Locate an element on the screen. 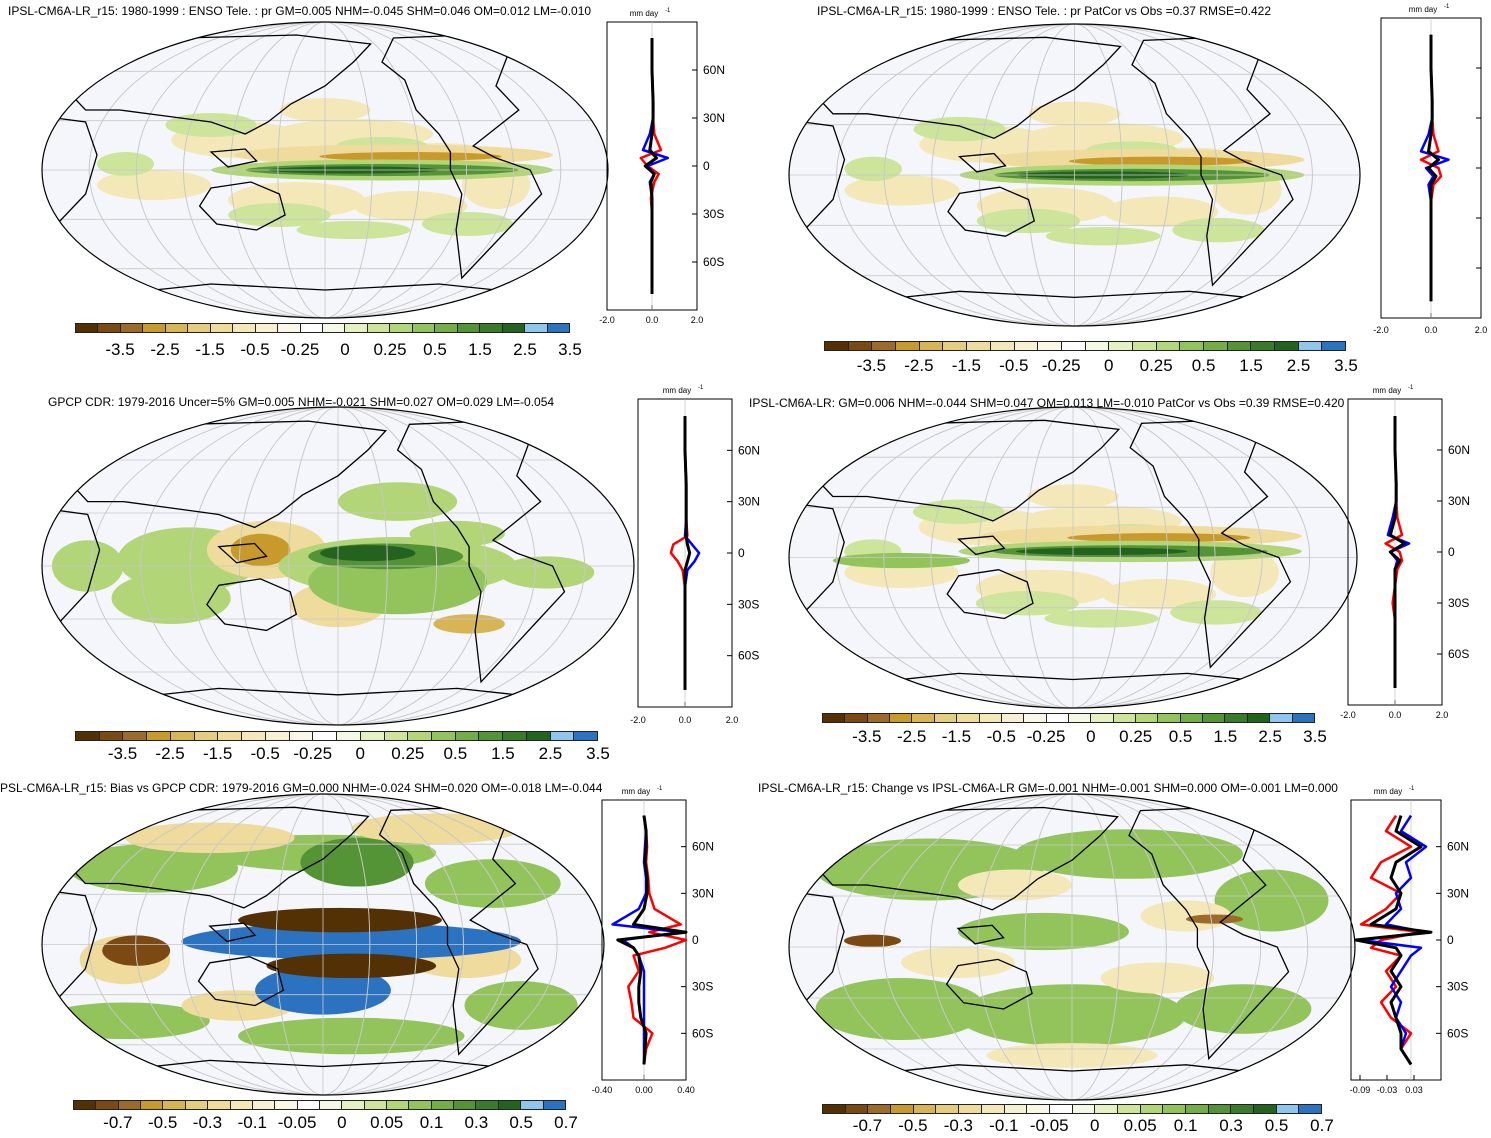  colorbar-tick-label: 0.3 is located at coordinates (1231, 1125).